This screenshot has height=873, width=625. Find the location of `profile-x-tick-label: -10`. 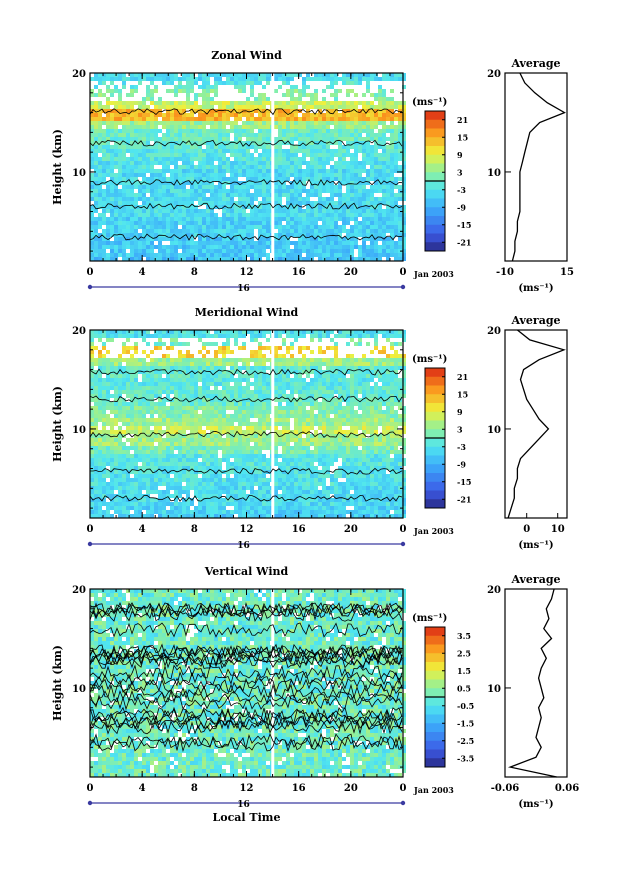

profile-x-tick-label: -10 is located at coordinates (505, 272).